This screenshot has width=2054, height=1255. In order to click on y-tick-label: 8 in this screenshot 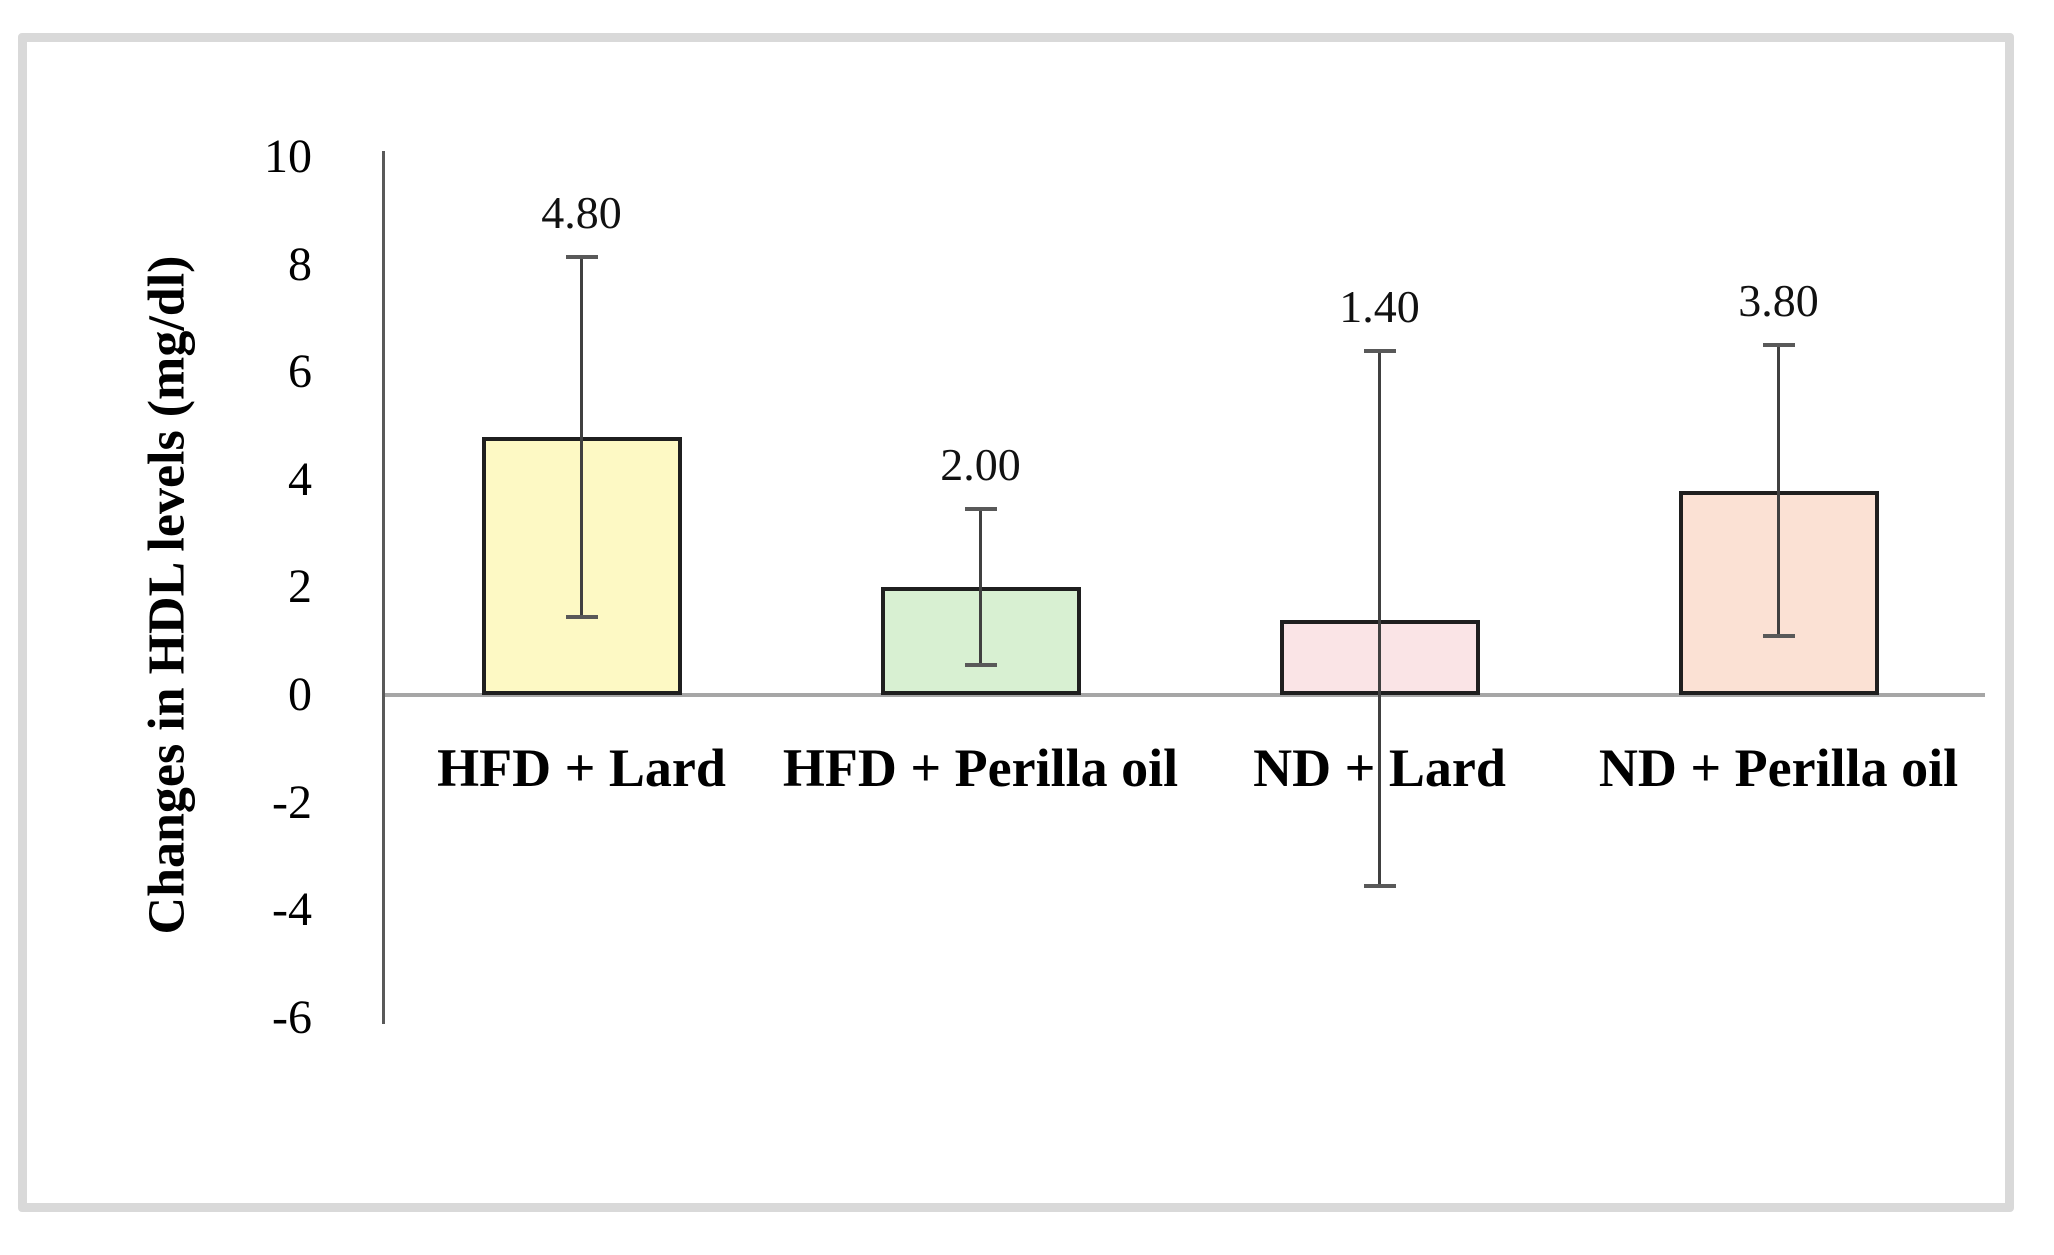, I will do `click(300, 264)`.